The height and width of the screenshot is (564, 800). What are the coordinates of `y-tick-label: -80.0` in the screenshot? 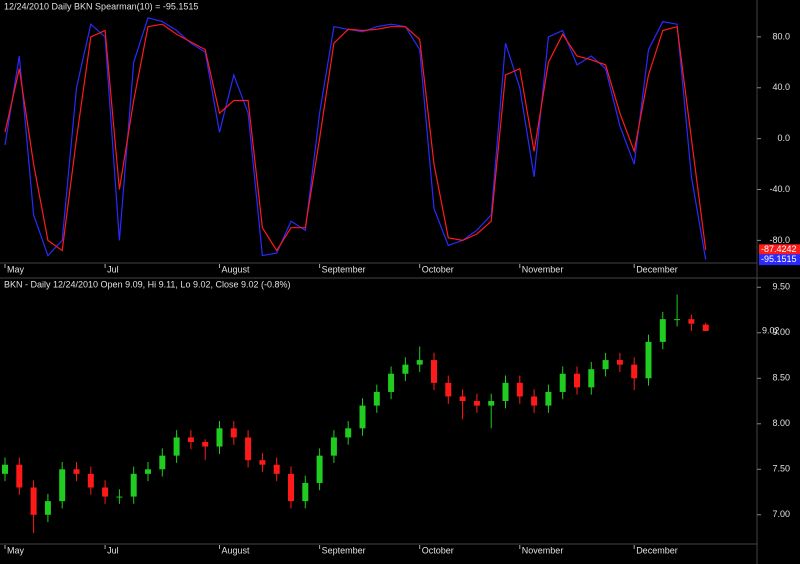 It's located at (779, 240).